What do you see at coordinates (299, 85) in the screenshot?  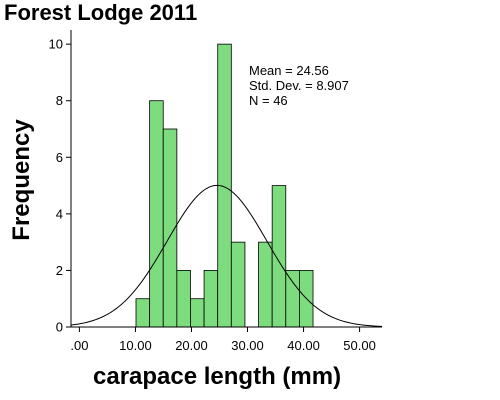 I see `stat-sd-label: Std. Dev. = 8.907` at bounding box center [299, 85].